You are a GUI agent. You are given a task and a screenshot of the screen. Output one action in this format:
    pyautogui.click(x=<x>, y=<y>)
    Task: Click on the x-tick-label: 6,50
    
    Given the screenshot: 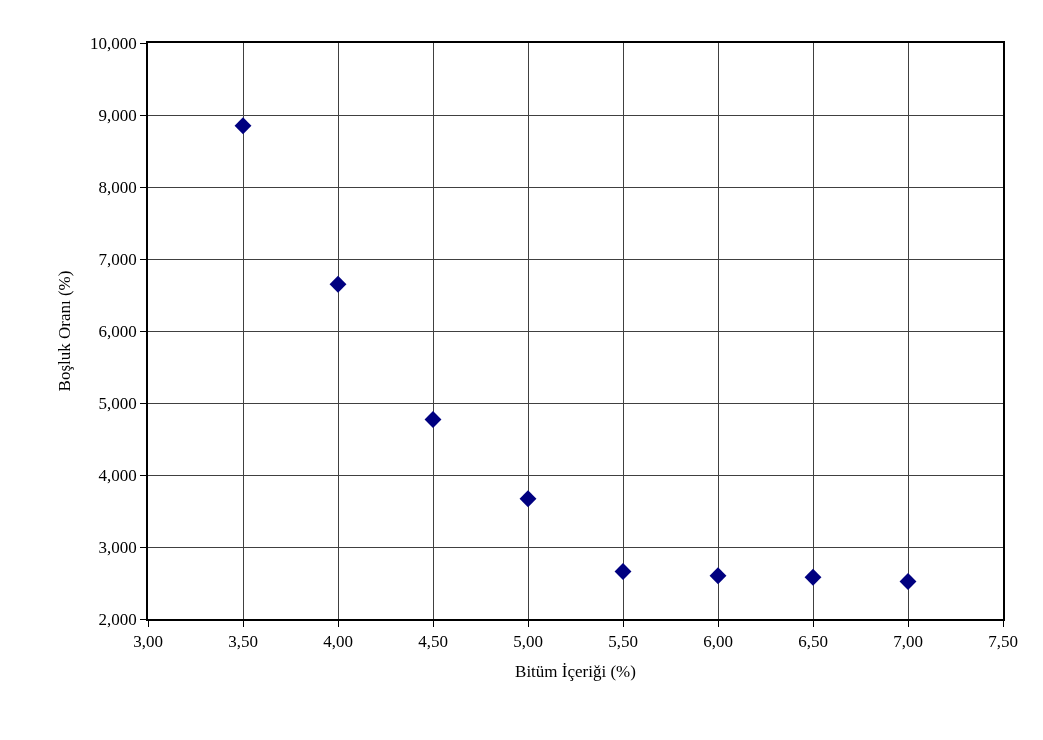 What is the action you would take?
    pyautogui.click(x=813, y=642)
    